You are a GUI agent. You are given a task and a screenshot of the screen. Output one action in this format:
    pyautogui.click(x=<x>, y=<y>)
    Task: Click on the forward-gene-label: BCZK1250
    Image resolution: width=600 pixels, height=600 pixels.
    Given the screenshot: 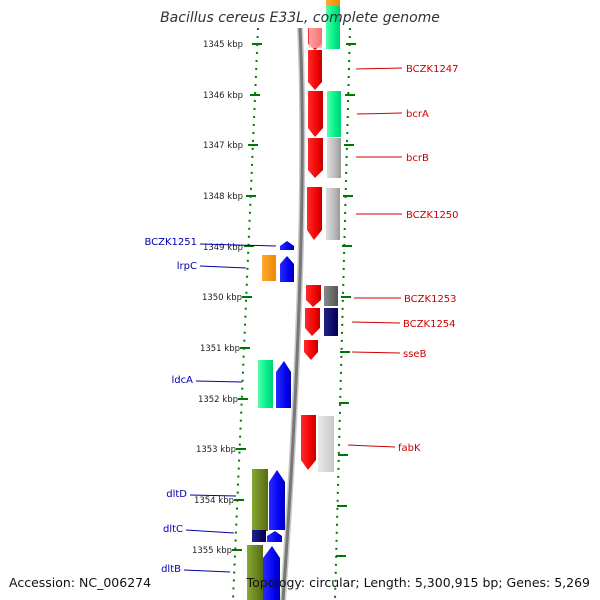 What is the action you would take?
    pyautogui.click(x=432, y=215)
    